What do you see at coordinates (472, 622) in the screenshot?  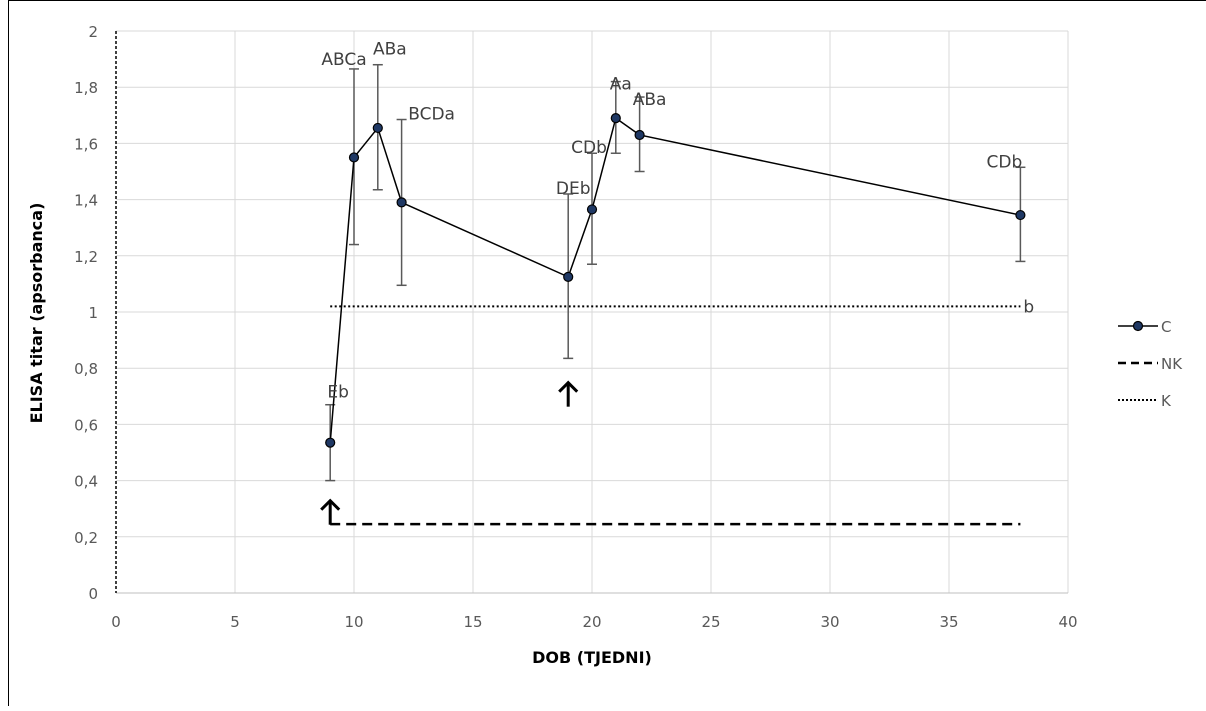 I see `x-tick-label: 15` at bounding box center [472, 622].